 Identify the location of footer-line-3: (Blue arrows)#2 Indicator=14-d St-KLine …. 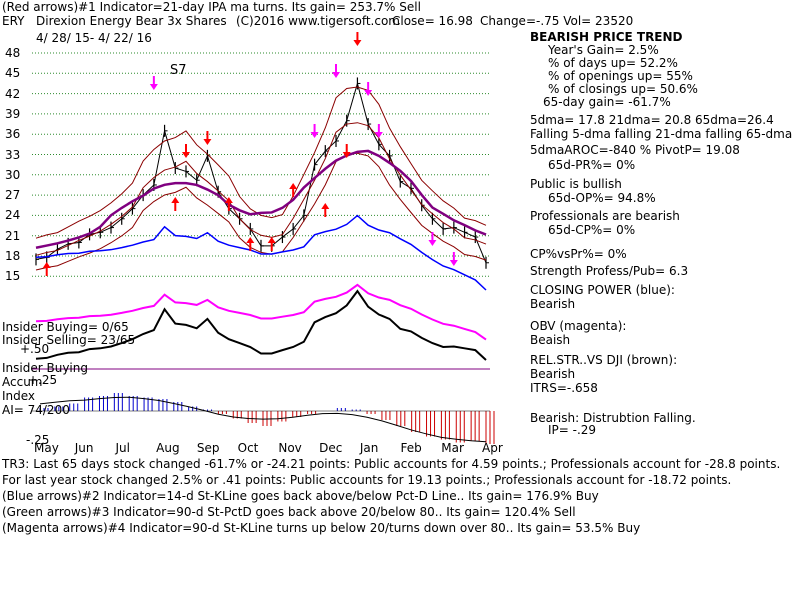
(300, 496).